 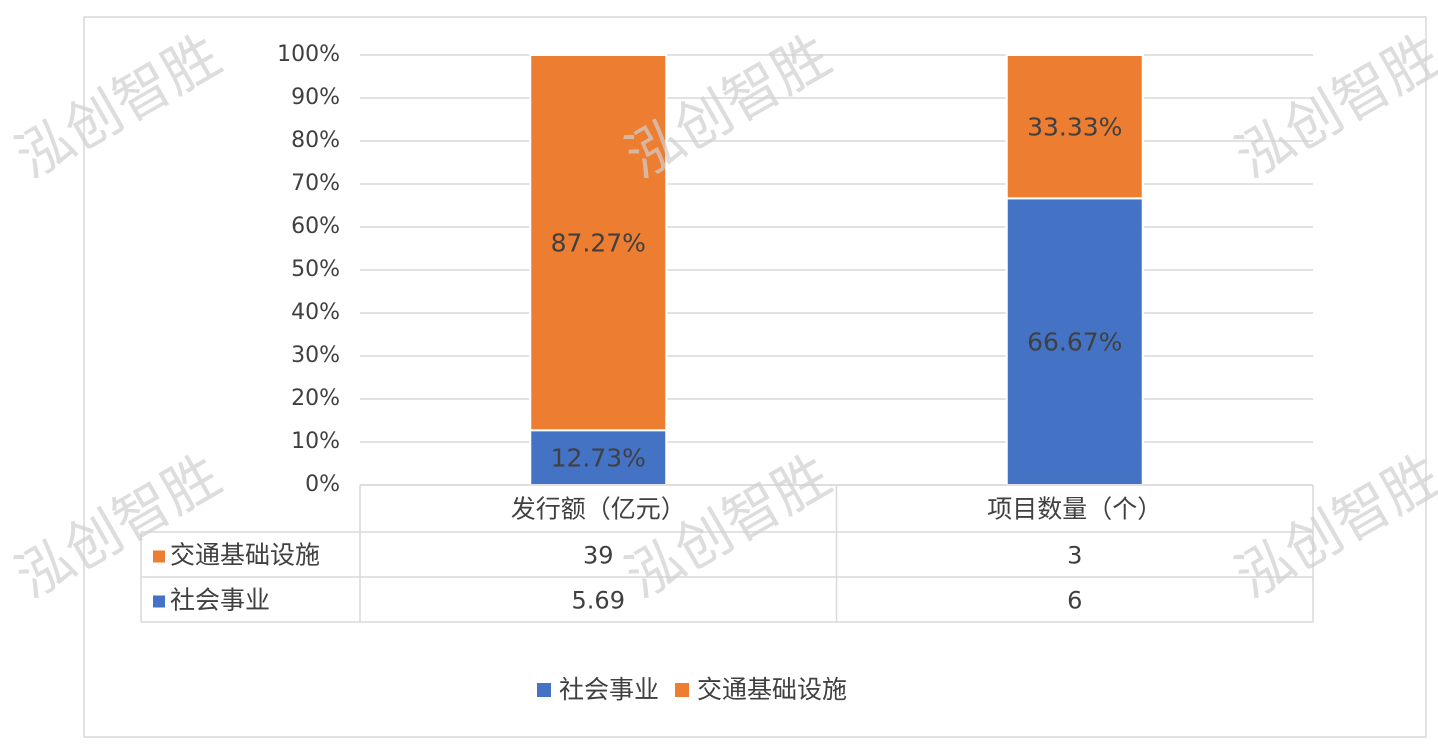 I want to click on y-tick-label: 80%, so click(x=315, y=140).